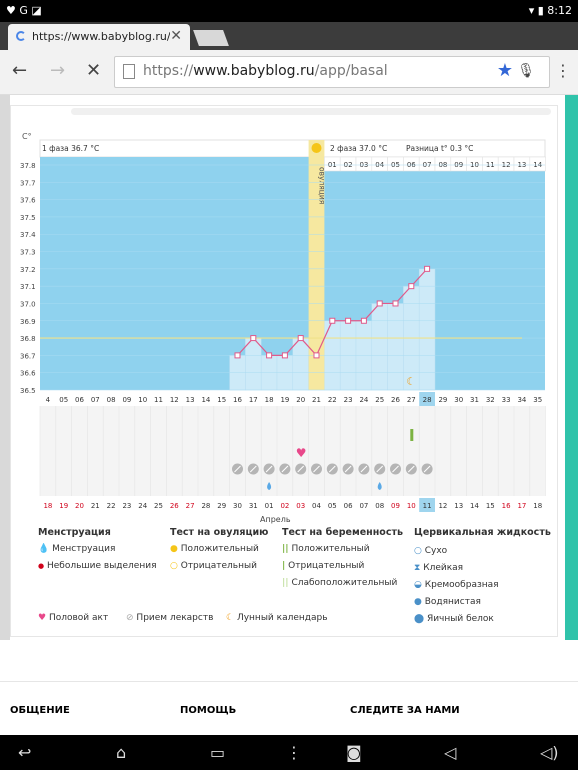 Image resolution: width=578 pixels, height=770 pixels. I want to click on volume-up-icon: ◁), so click(549, 752).